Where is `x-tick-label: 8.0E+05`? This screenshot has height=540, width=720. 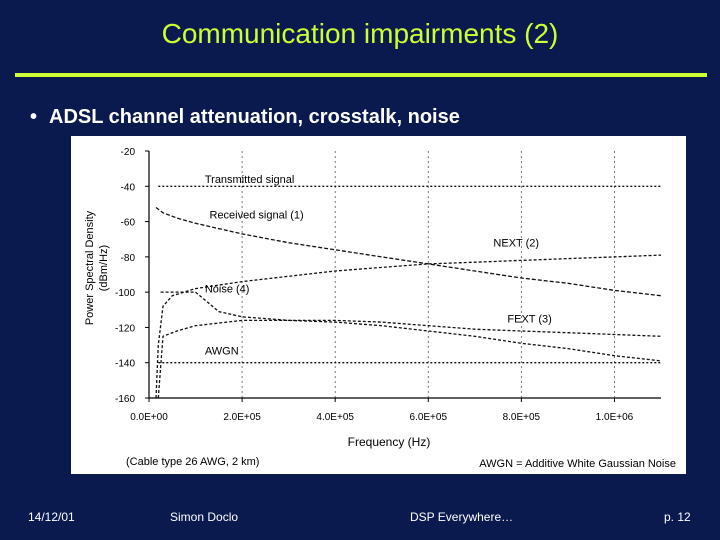 x-tick-label: 8.0E+05 is located at coordinates (522, 417).